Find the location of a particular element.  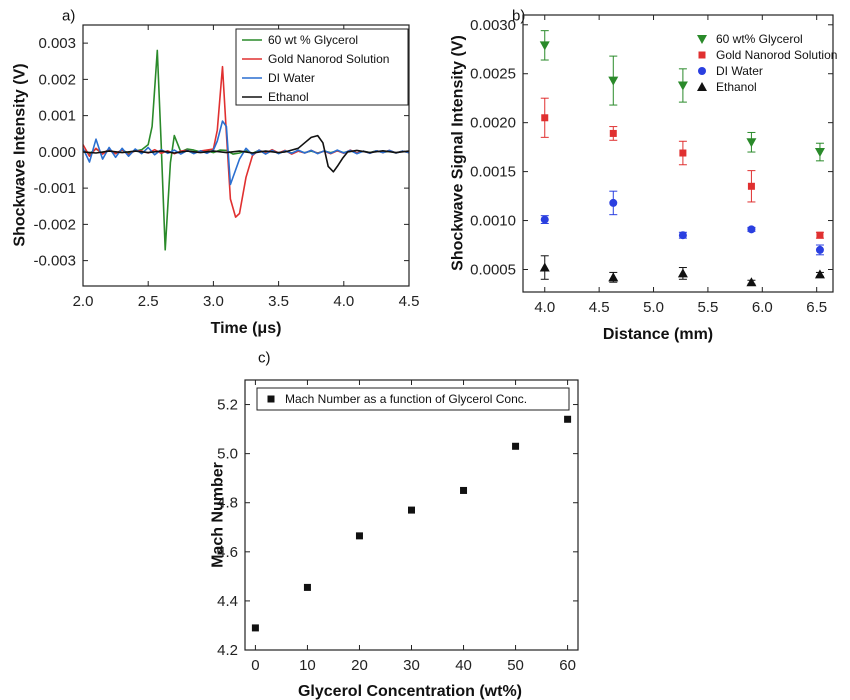

y-tick-label: 0.0020 is located at coordinates (493, 123).